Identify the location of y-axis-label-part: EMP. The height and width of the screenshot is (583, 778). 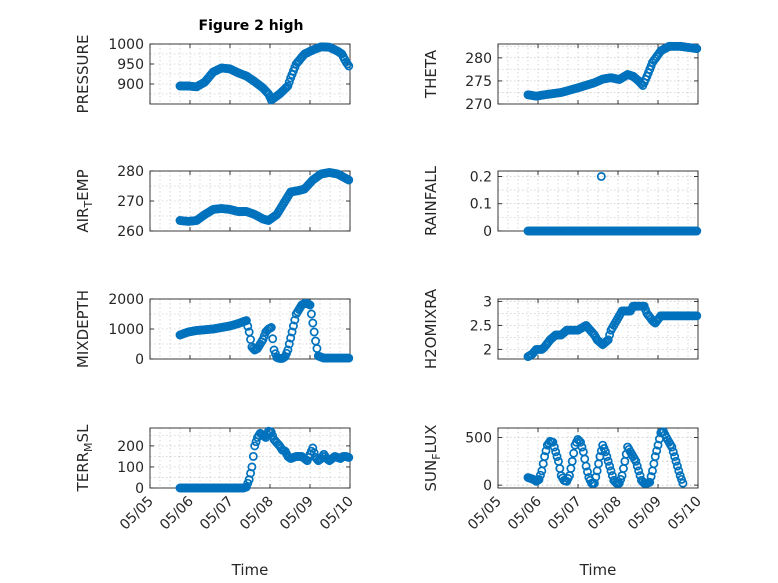
(83, 184).